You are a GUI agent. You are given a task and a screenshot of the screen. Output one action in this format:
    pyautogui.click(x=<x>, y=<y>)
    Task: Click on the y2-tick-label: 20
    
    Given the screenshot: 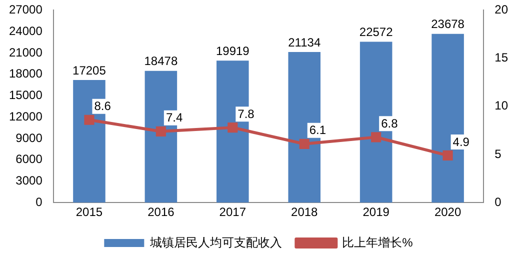 What is the action you would take?
    pyautogui.click(x=501, y=9)
    